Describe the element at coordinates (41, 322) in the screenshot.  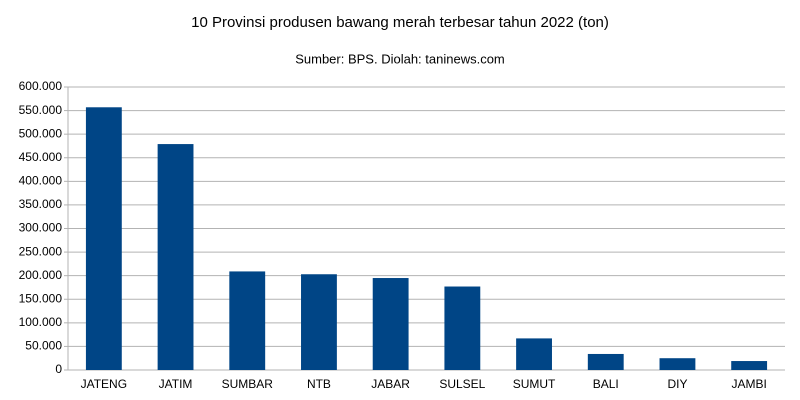
I see `y-tick-label: 100.000` at that location.